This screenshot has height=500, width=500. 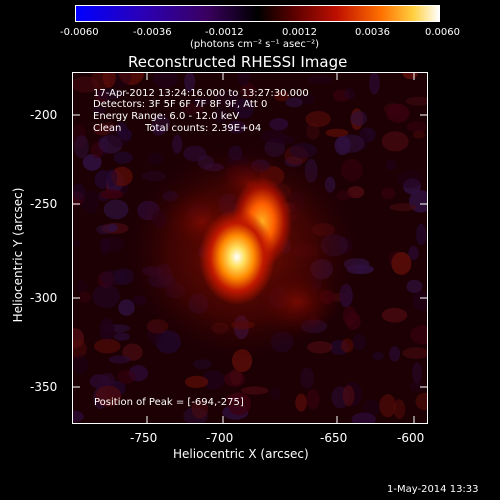 I want to click on colorbar-tick-3: -0.0012, so click(x=224, y=32).